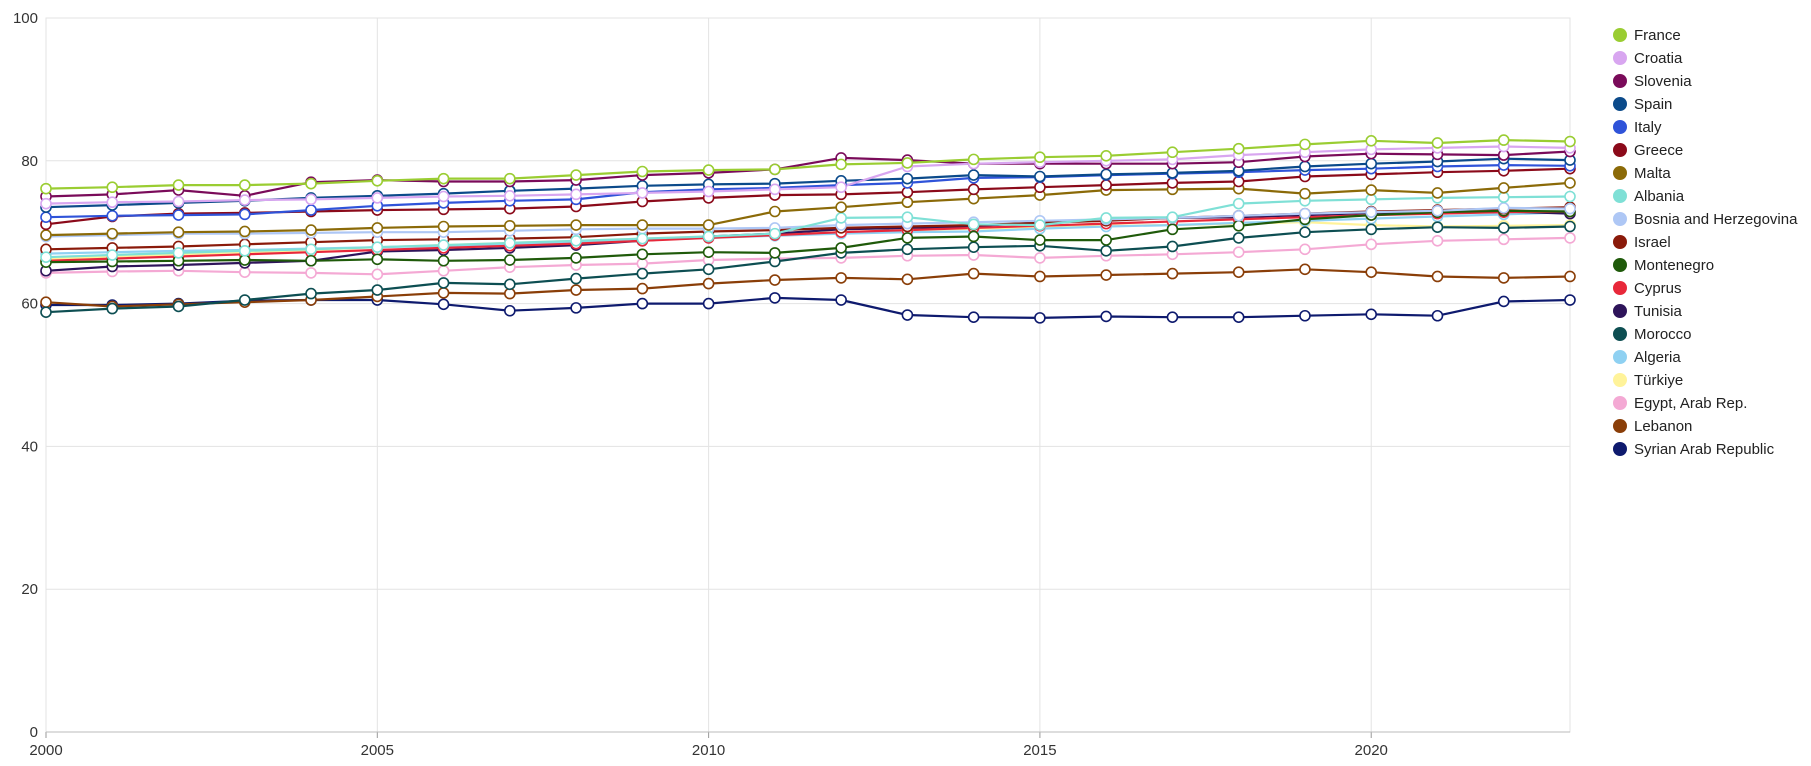 The width and height of the screenshot is (1811, 766). Describe the element at coordinates (29, 304) in the screenshot. I see `y-tick-label: 60` at that location.